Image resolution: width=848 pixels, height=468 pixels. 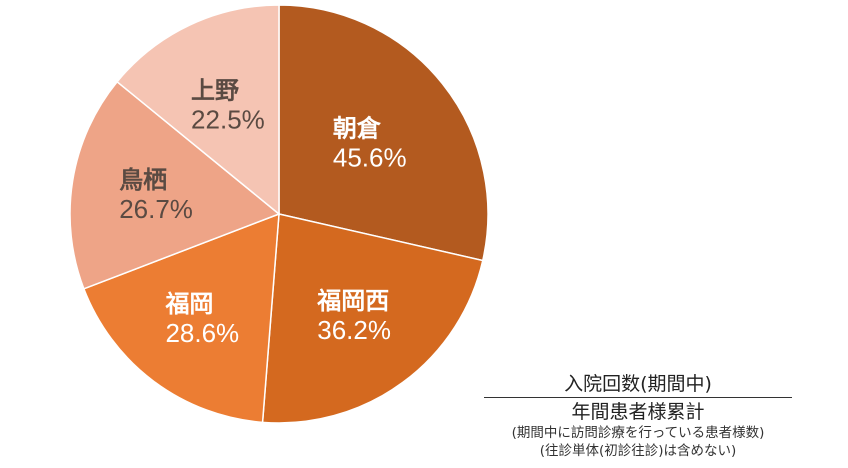 What do you see at coordinates (638, 451) in the screenshot?
I see `caption-note-2: (往診単体(初診往診)は含めない)` at bounding box center [638, 451].